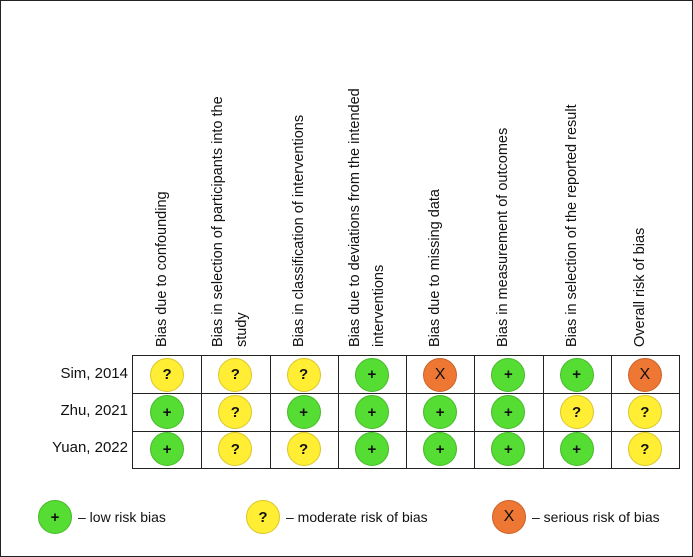 The width and height of the screenshot is (693, 557). I want to click on domain-header-3: Bias in classification of interventions, so click(298, 230).